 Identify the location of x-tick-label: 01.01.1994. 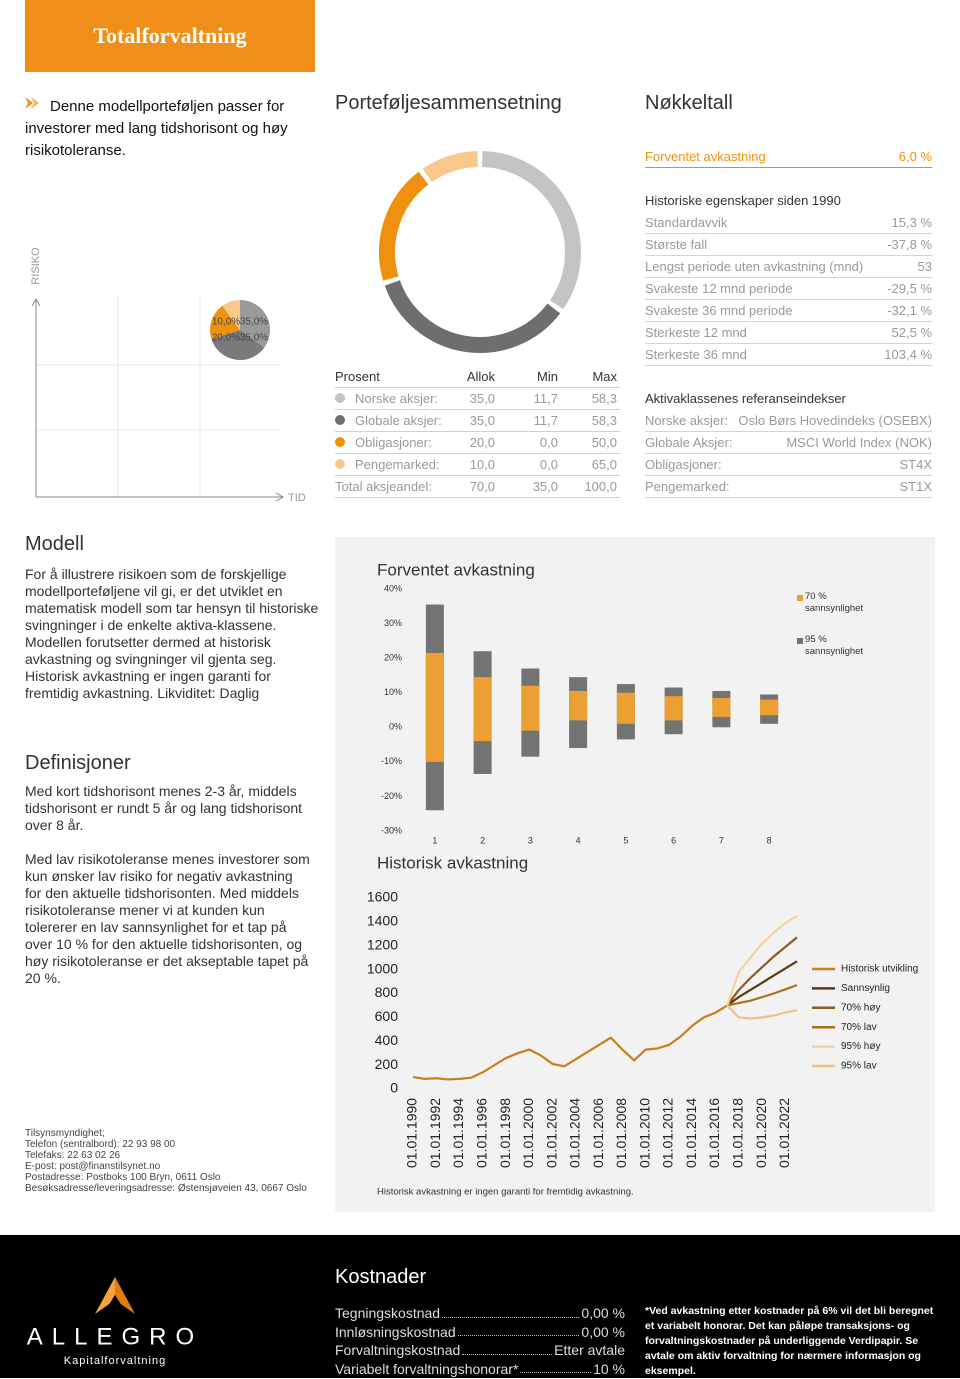
(458, 1133).